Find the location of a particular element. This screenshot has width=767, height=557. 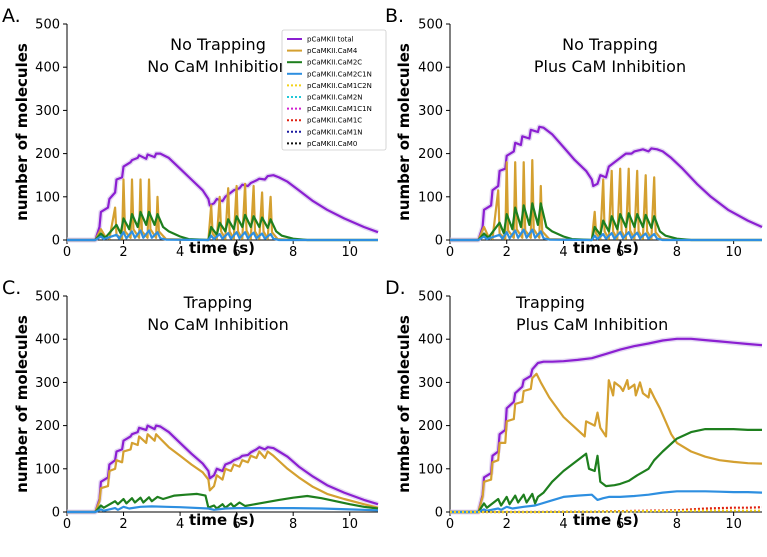

legend-label-pcamkii-cam2c1n: pCaMKII.CaM2C1N is located at coordinates (339, 74).